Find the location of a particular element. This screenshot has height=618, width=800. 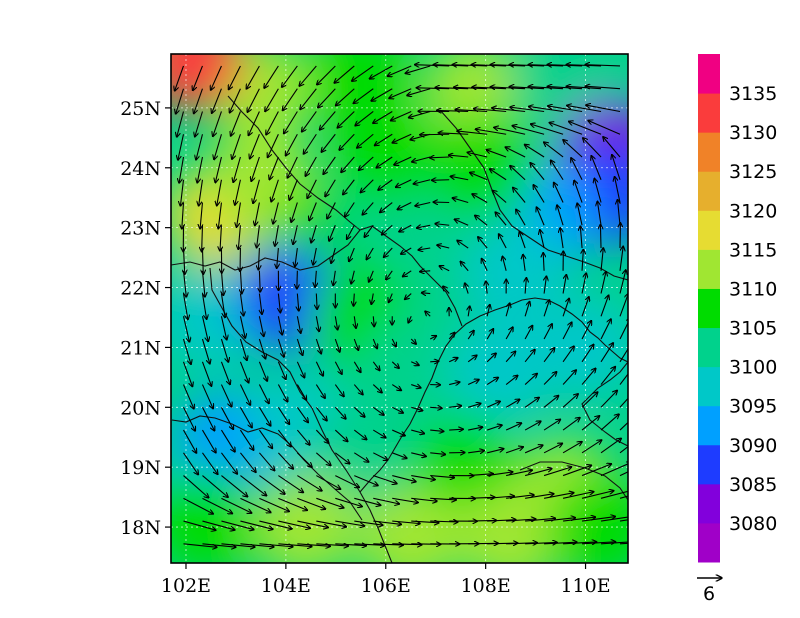

y-tick-label: 25N is located at coordinates (140, 109).